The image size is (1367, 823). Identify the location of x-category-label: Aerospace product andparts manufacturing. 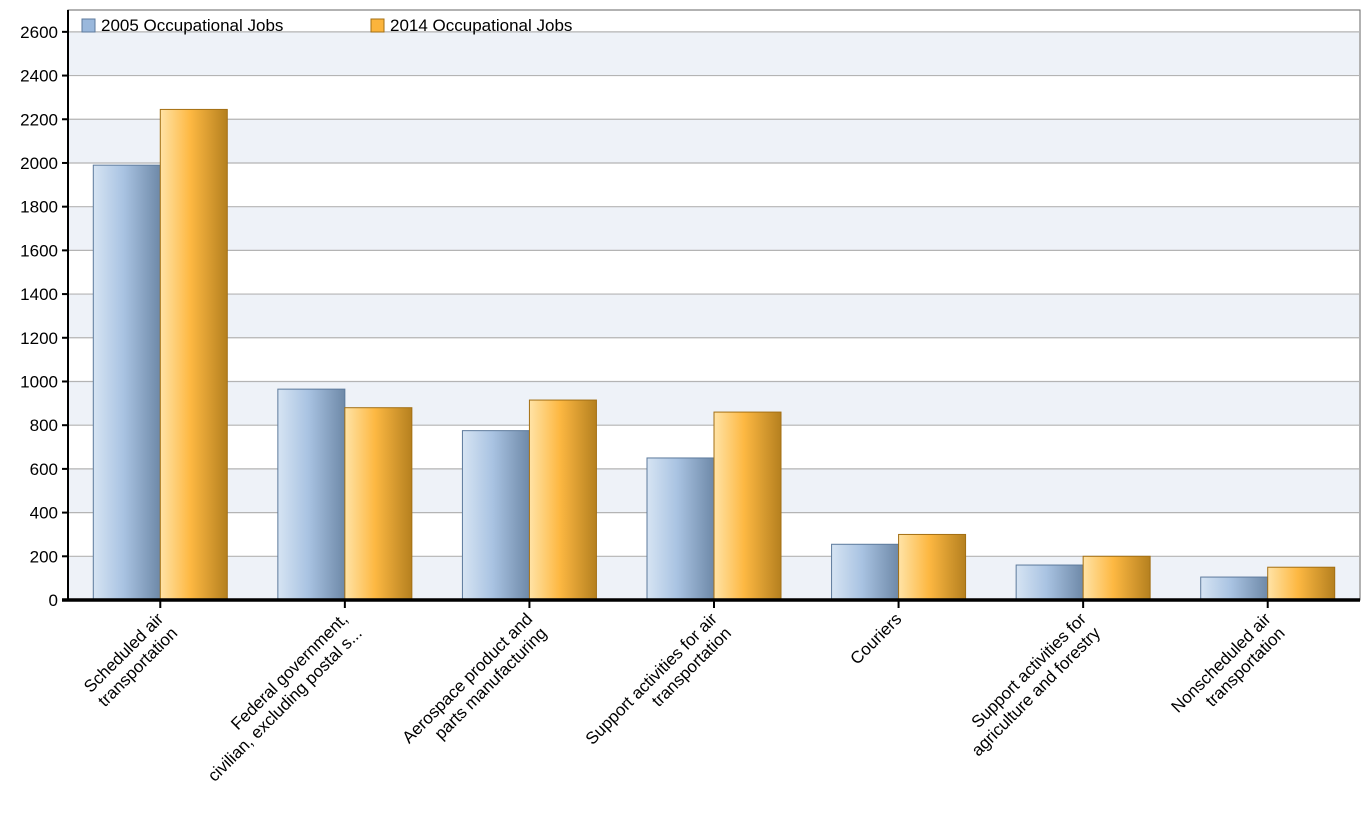
(475, 685).